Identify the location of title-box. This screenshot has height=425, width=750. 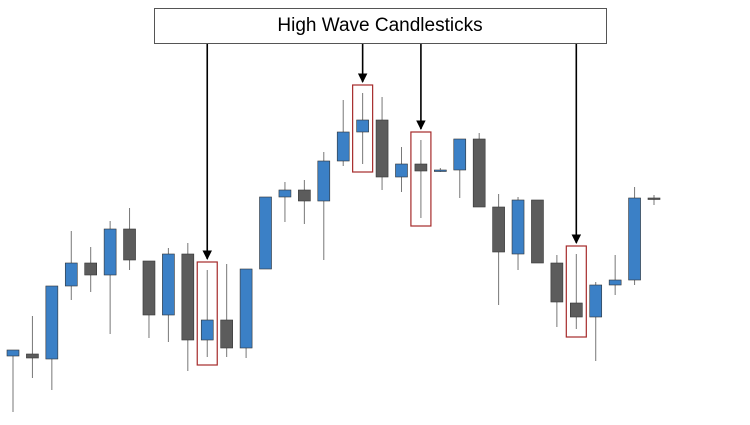
(380, 26).